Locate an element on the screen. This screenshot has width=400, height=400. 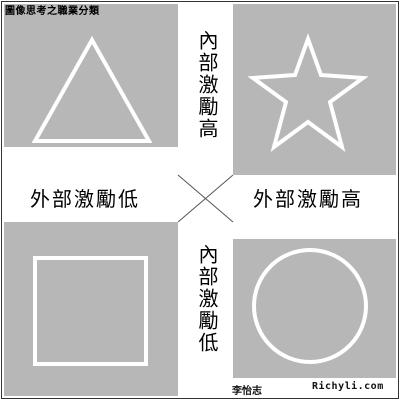
diagram-title: 圖像思考之職業分類 is located at coordinates (52, 11).